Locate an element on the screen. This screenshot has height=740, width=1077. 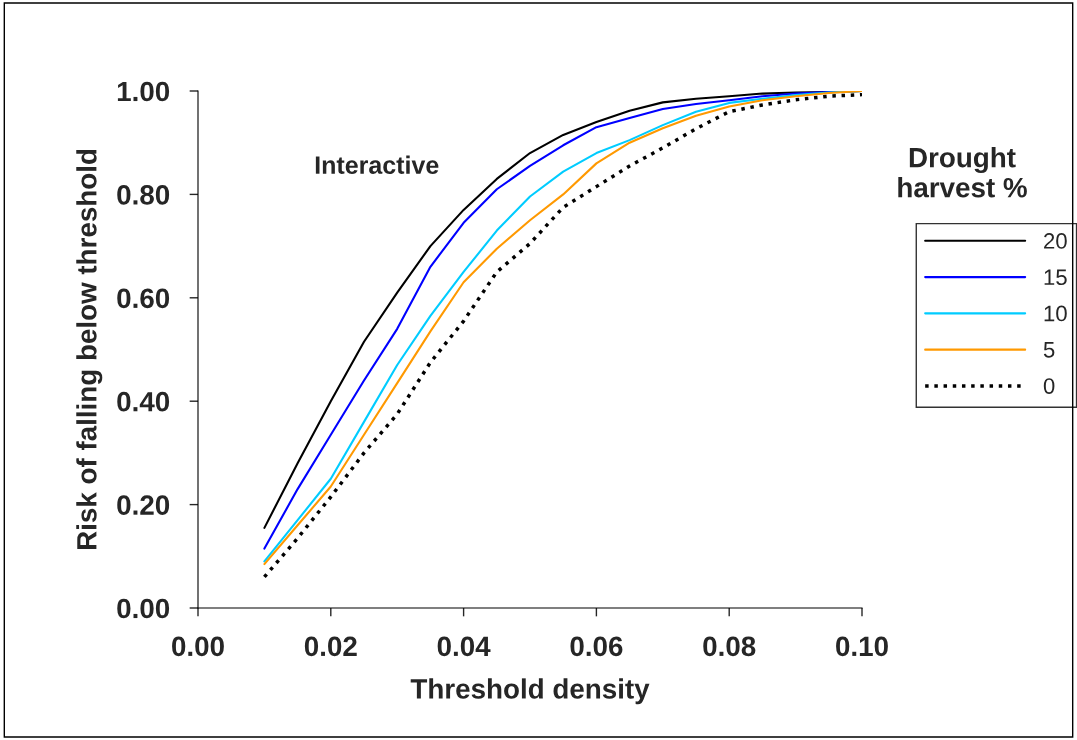
legend-label: 5 is located at coordinates (1049, 350).